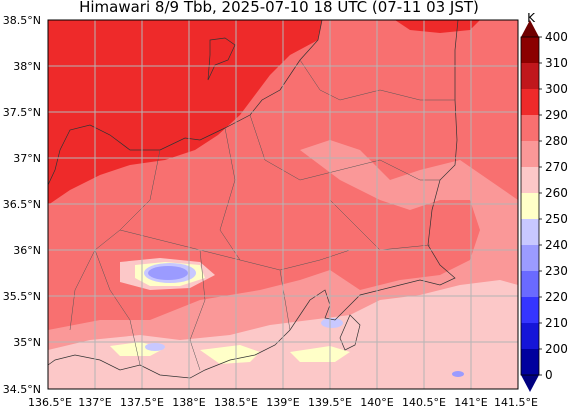  What do you see at coordinates (155, 347) in the screenshot?
I see `field-240-250-spot-south` at bounding box center [155, 347].